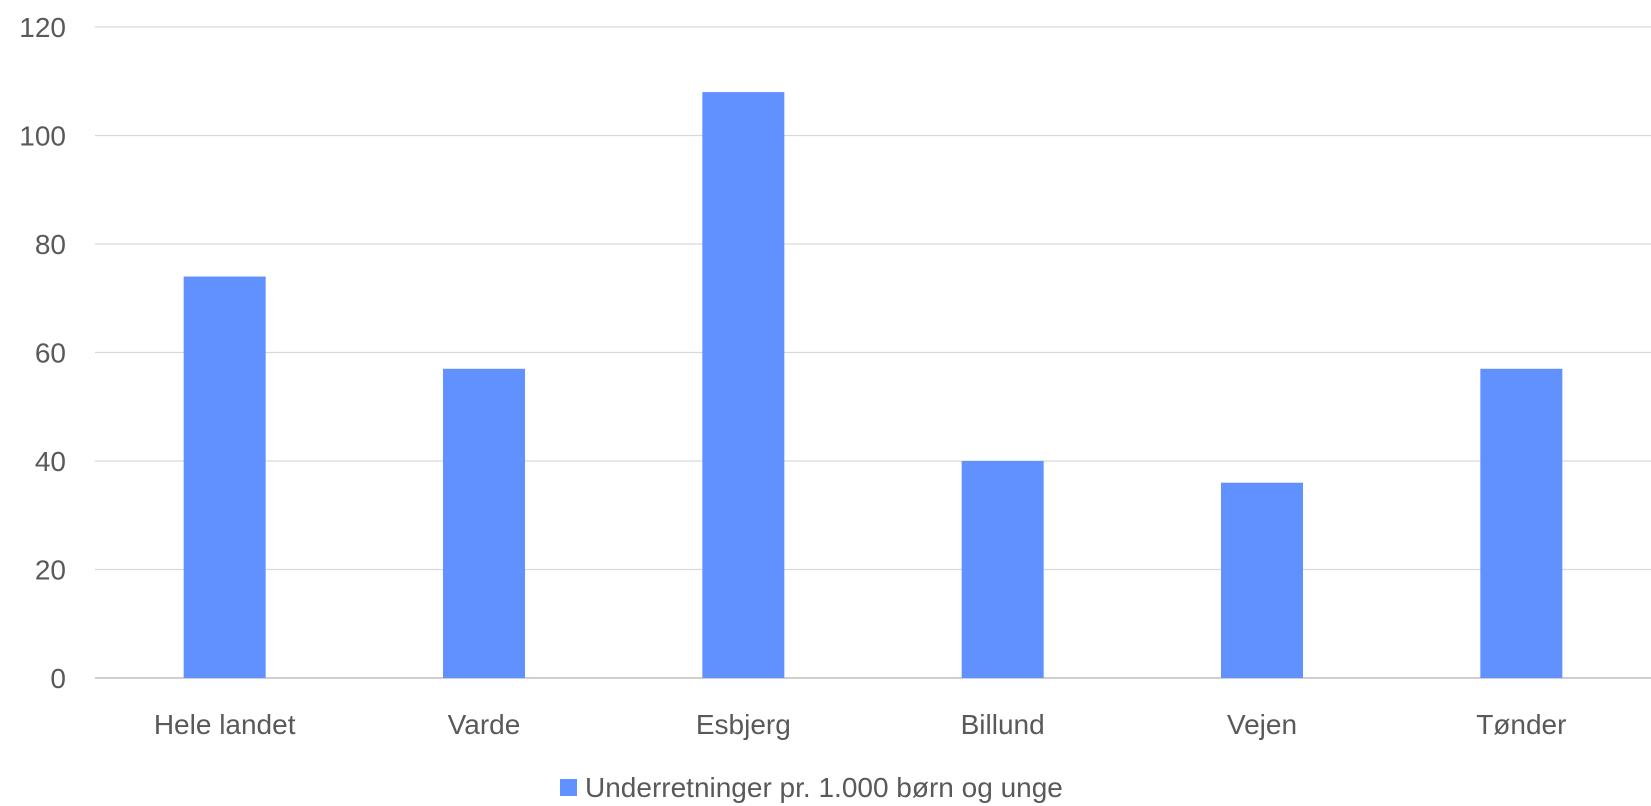 The height and width of the screenshot is (806, 1651). I want to click on x-category-label: Esbjerg, so click(743, 724).